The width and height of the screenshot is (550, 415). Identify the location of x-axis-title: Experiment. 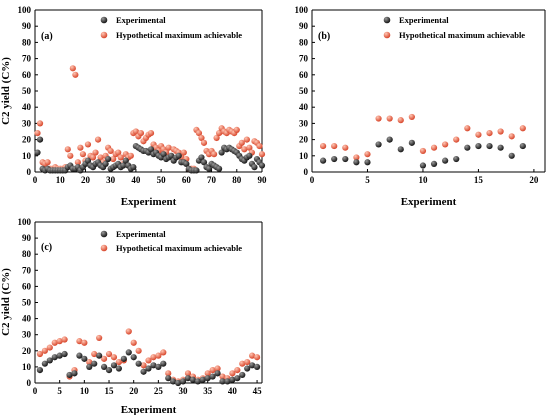
(429, 202).